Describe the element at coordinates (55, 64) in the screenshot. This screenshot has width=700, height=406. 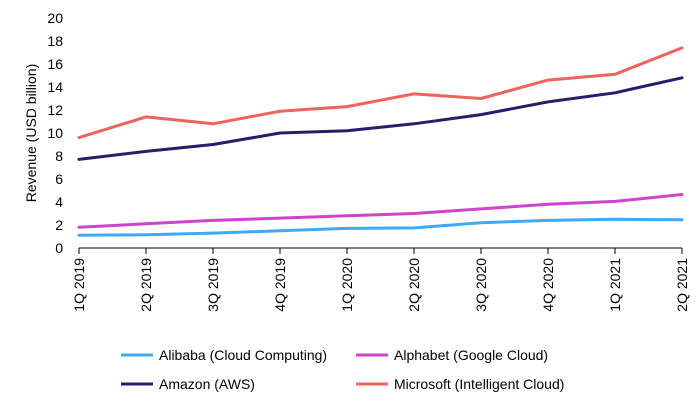
I see `y-tick-label: 16` at that location.